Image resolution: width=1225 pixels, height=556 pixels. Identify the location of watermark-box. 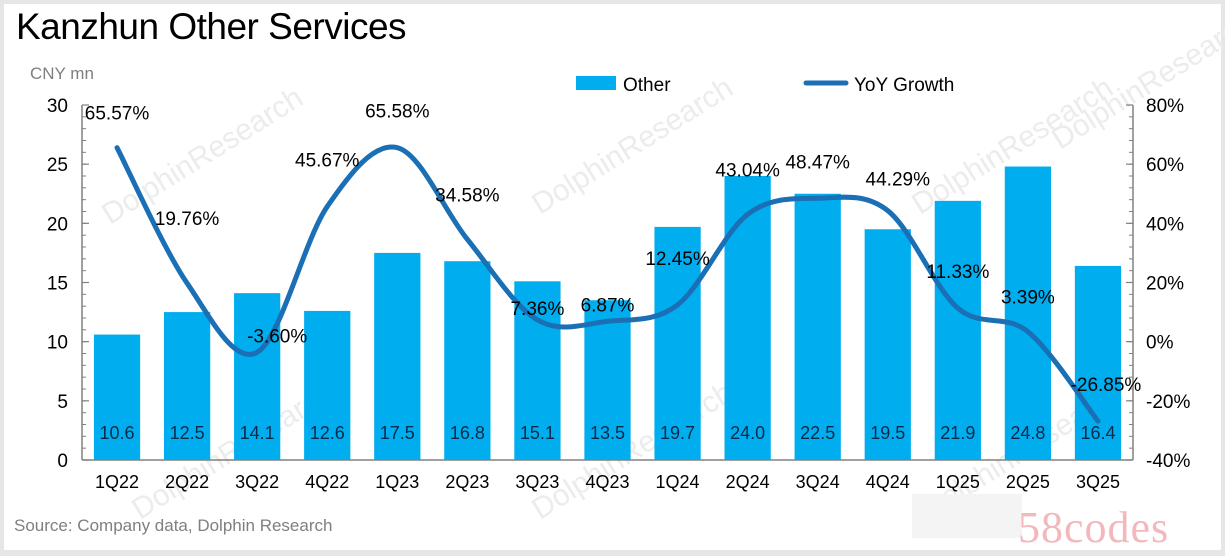
(967, 516).